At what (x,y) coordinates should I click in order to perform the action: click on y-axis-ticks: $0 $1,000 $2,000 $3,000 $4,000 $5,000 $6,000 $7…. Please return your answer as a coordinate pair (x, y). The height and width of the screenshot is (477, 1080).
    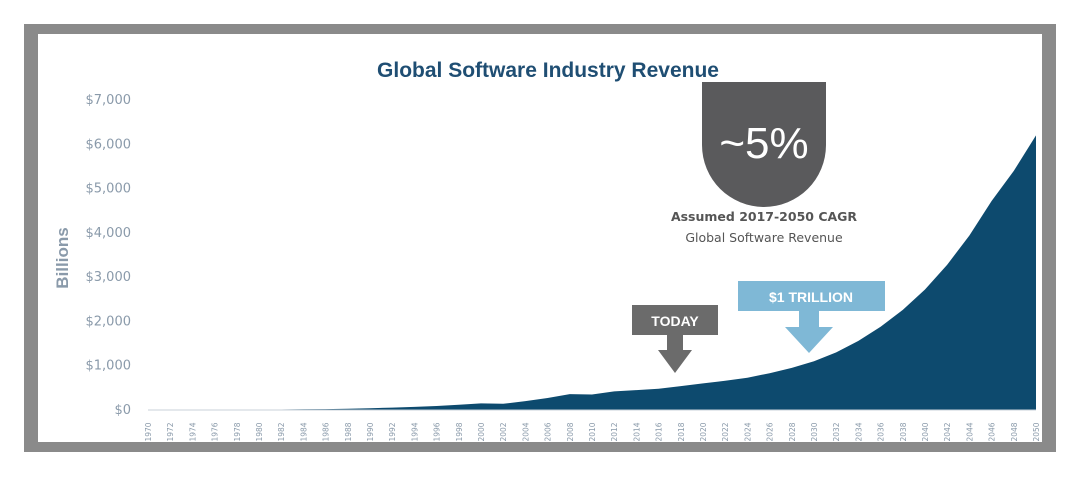
    Looking at the image, I should click on (109, 255).